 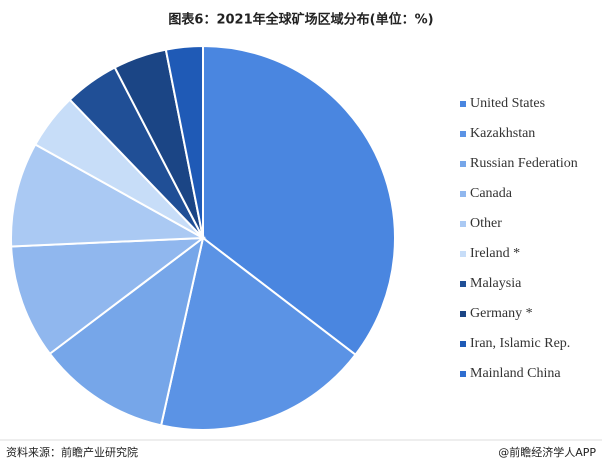 What do you see at coordinates (507, 103) in the screenshot?
I see `legend-label: United States` at bounding box center [507, 103].